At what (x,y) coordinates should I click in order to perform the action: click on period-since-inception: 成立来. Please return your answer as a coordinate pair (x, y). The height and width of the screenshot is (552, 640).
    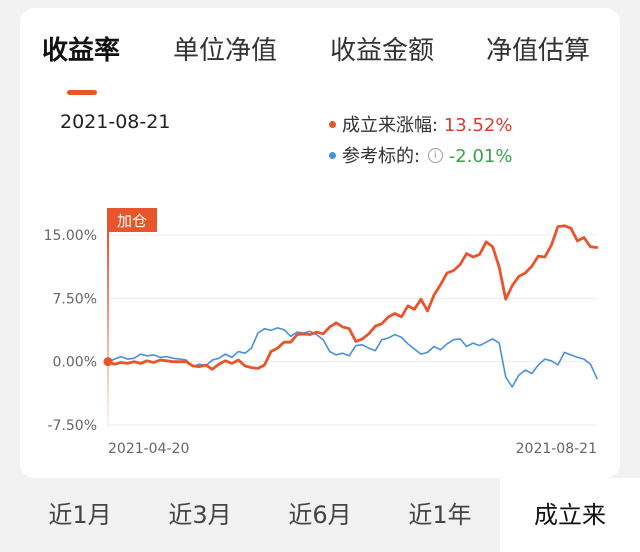
    Looking at the image, I should click on (570, 515).